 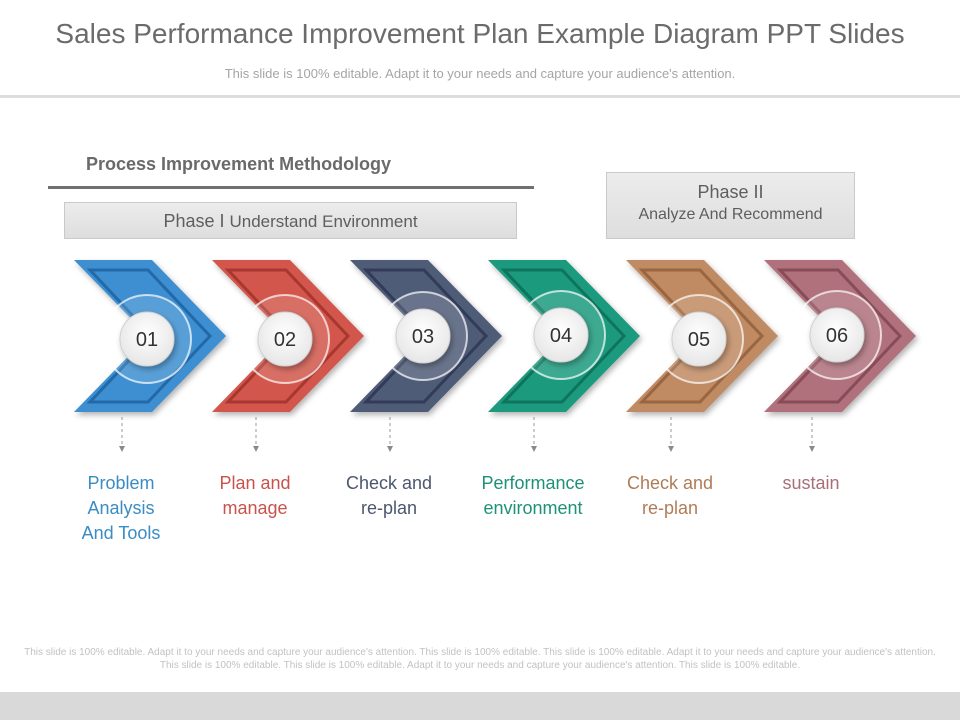 I want to click on step-1-label-line: Analysis, so click(x=121, y=508).